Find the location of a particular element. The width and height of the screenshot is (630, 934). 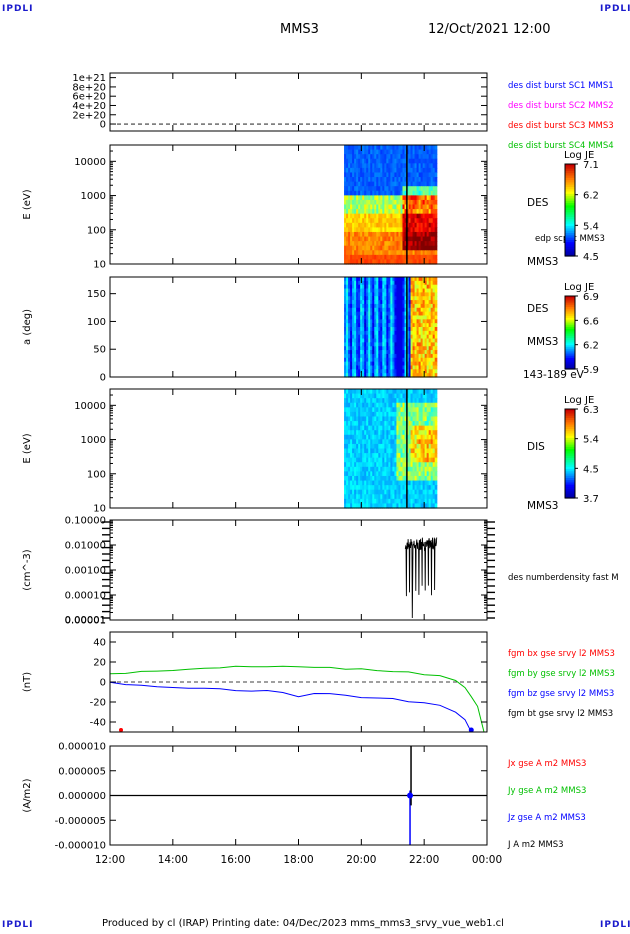

right-label: MMS3 is located at coordinates (542, 342).